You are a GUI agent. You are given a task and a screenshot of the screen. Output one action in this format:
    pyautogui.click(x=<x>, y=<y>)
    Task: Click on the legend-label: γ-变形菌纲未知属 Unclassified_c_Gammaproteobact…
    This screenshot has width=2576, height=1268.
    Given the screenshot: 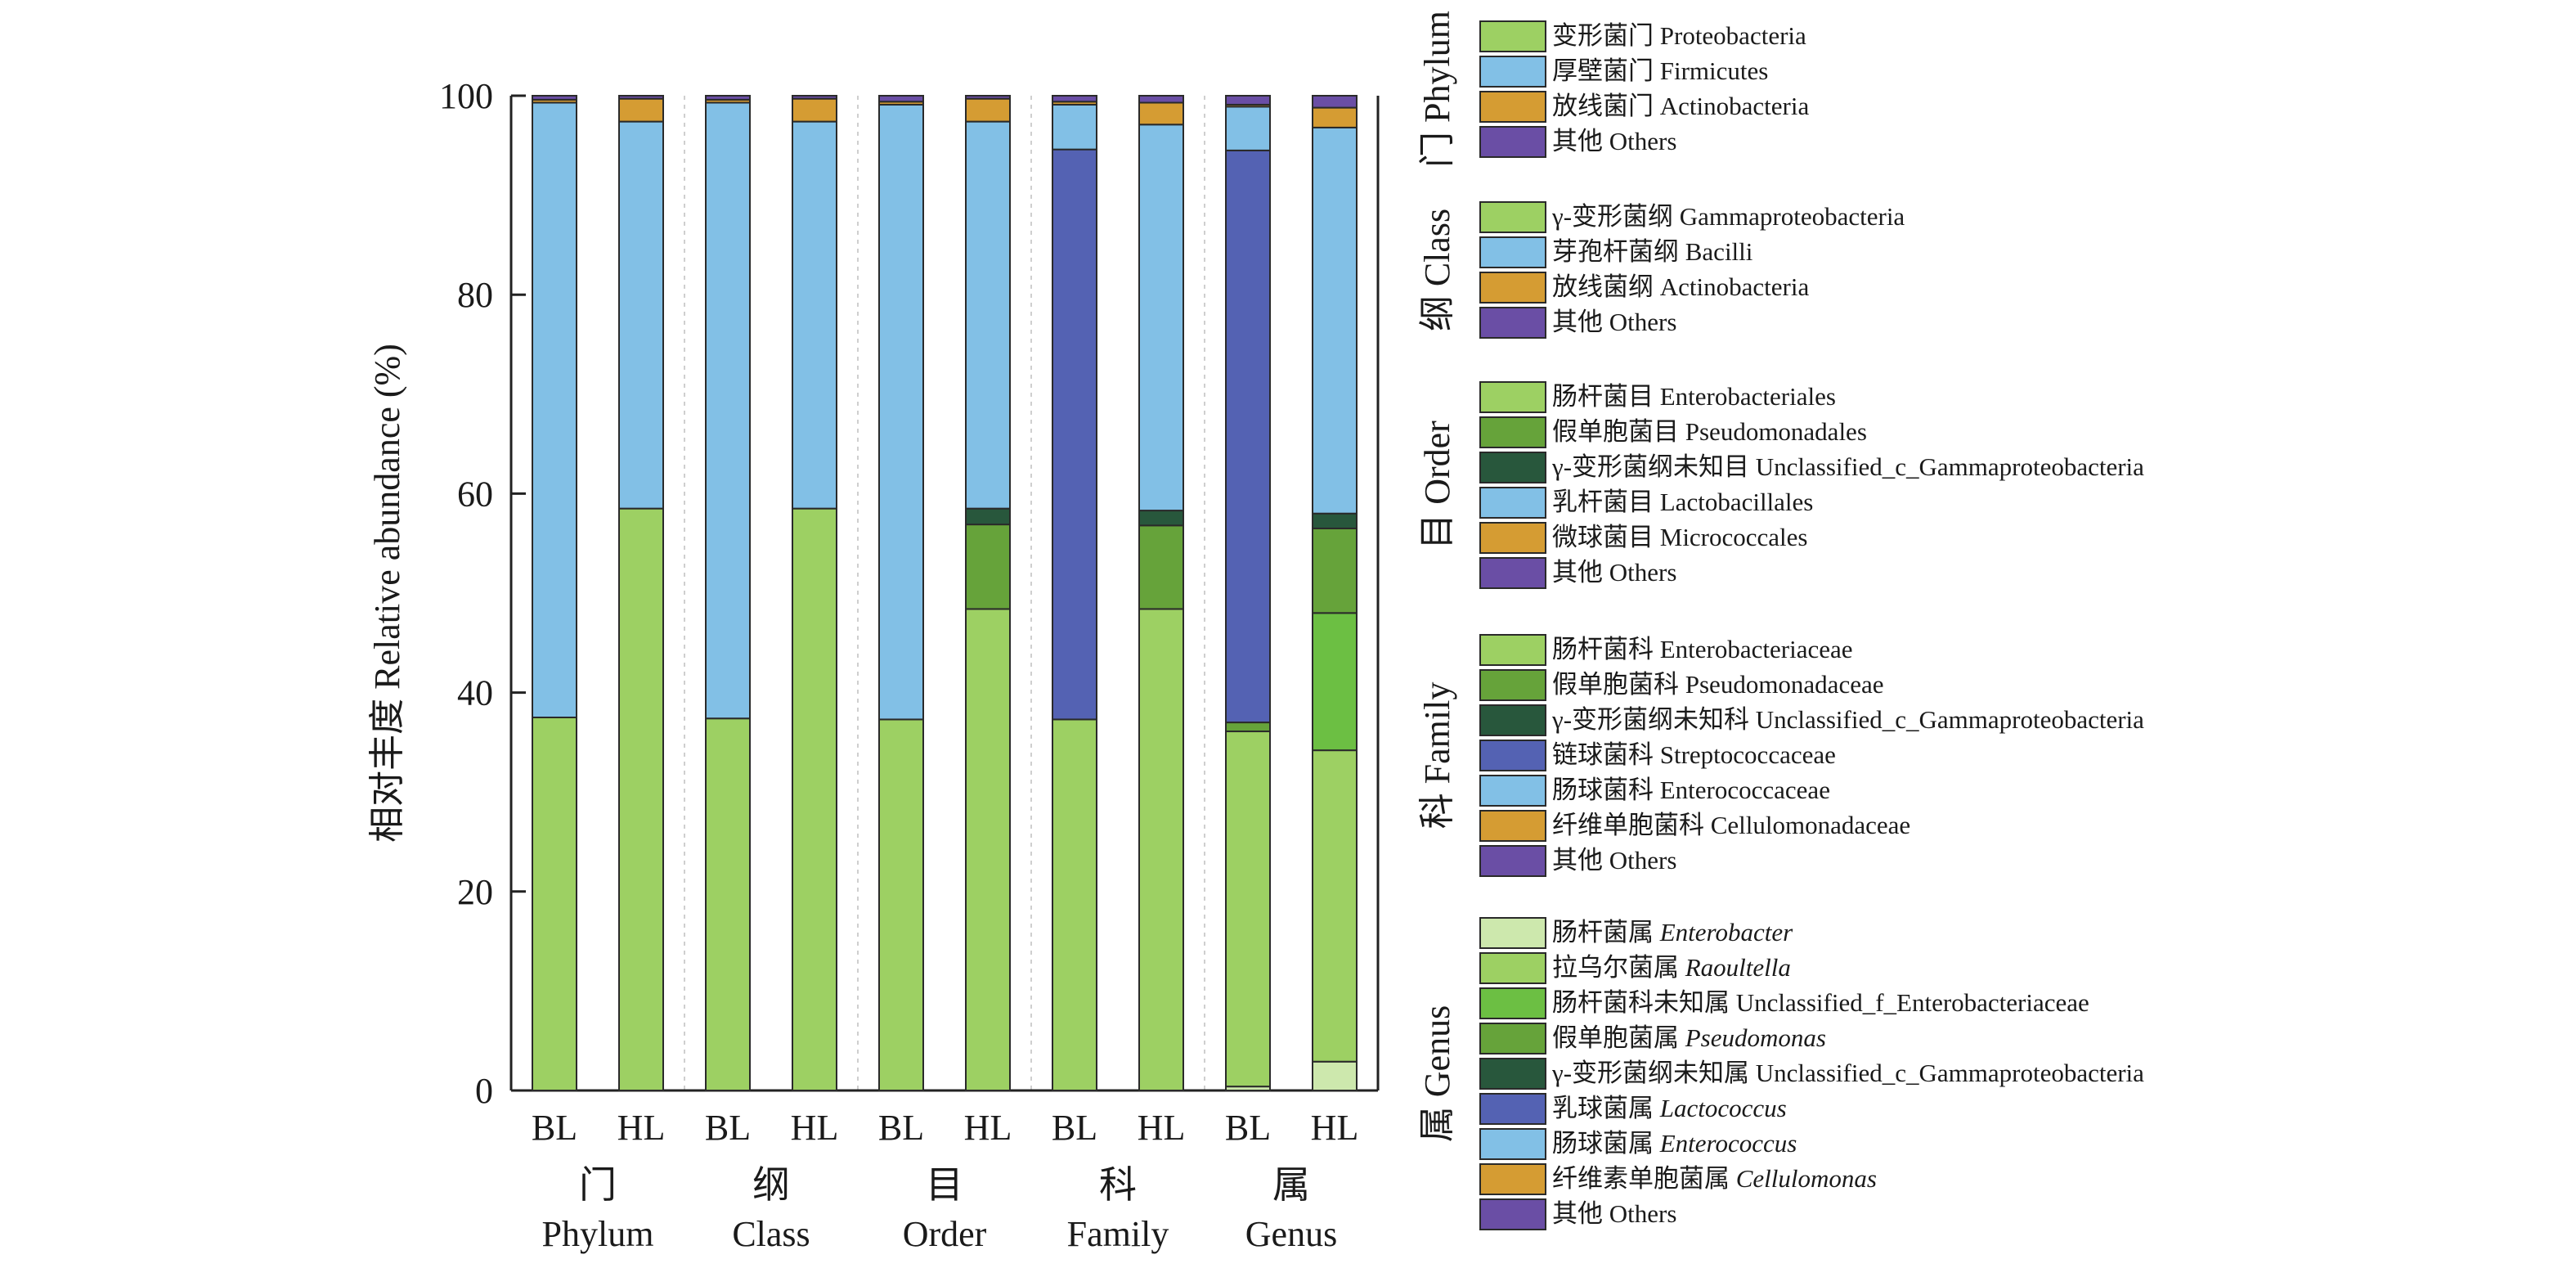 What is the action you would take?
    pyautogui.click(x=1848, y=1073)
    